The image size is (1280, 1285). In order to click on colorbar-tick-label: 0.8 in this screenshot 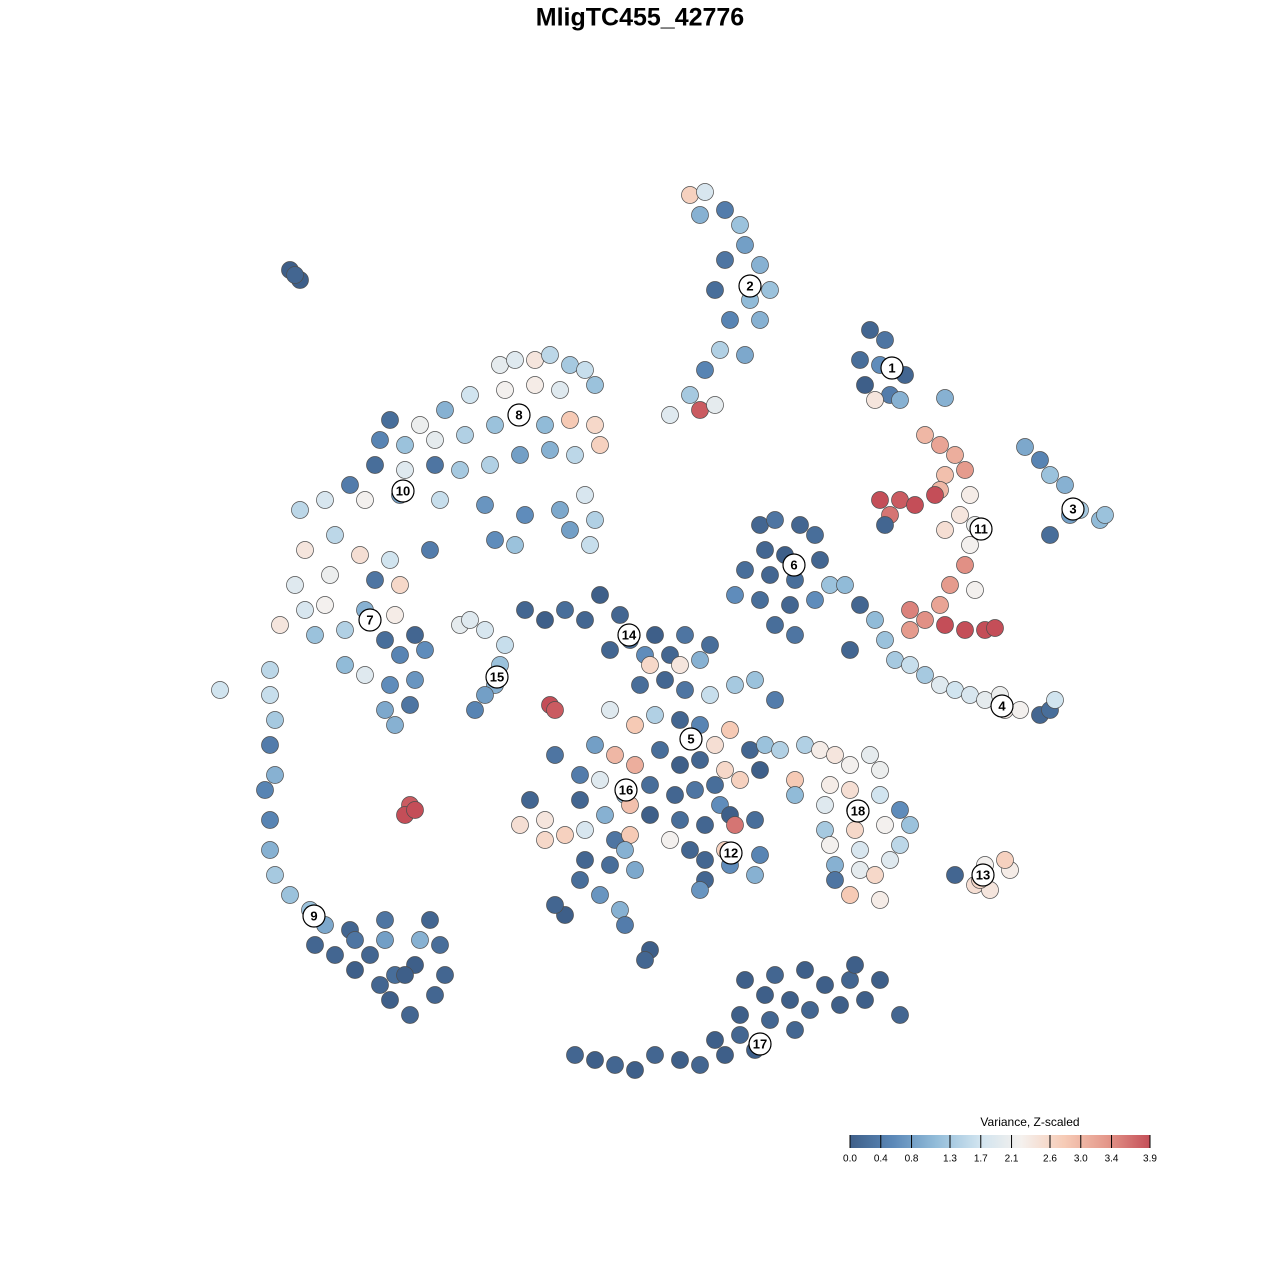, I will do `click(912, 1159)`.